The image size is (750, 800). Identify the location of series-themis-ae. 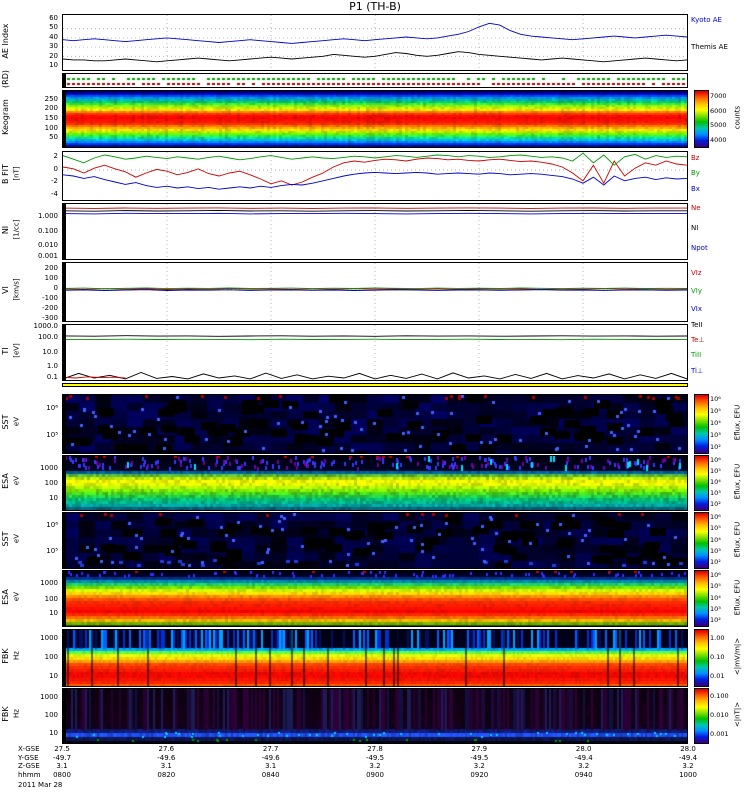
(375, 57).